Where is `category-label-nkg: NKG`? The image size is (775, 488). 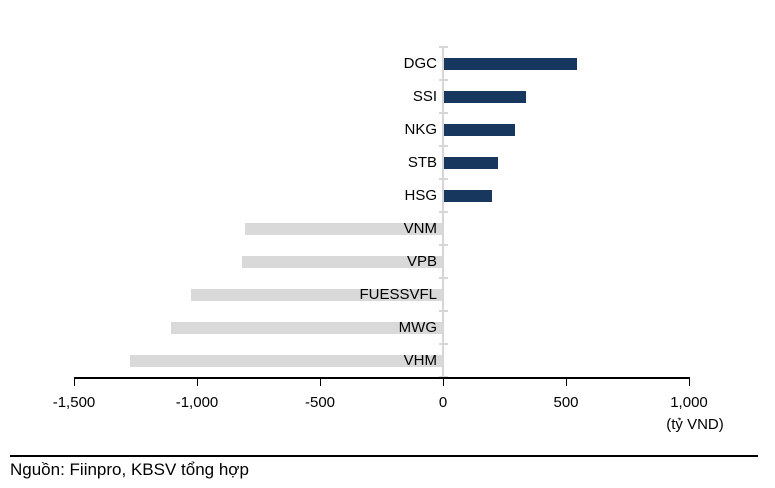
category-label-nkg: NKG is located at coordinates (420, 129).